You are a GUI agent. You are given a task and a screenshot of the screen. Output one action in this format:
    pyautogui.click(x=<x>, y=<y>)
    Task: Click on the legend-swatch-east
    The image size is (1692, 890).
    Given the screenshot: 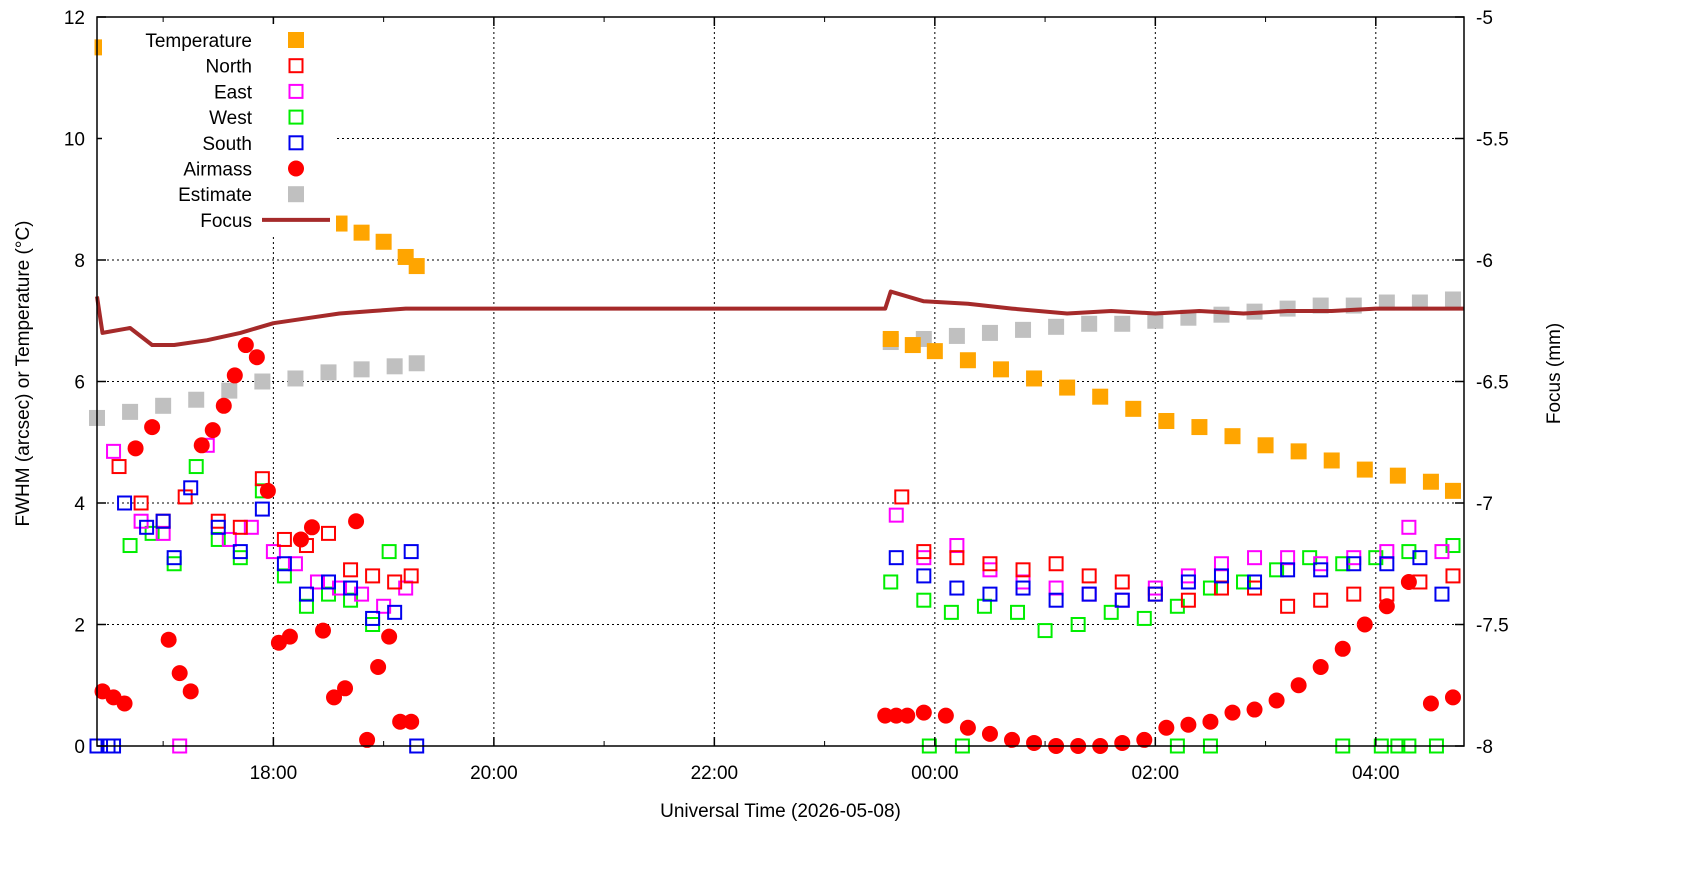 What is the action you would take?
    pyautogui.click(x=296, y=91)
    